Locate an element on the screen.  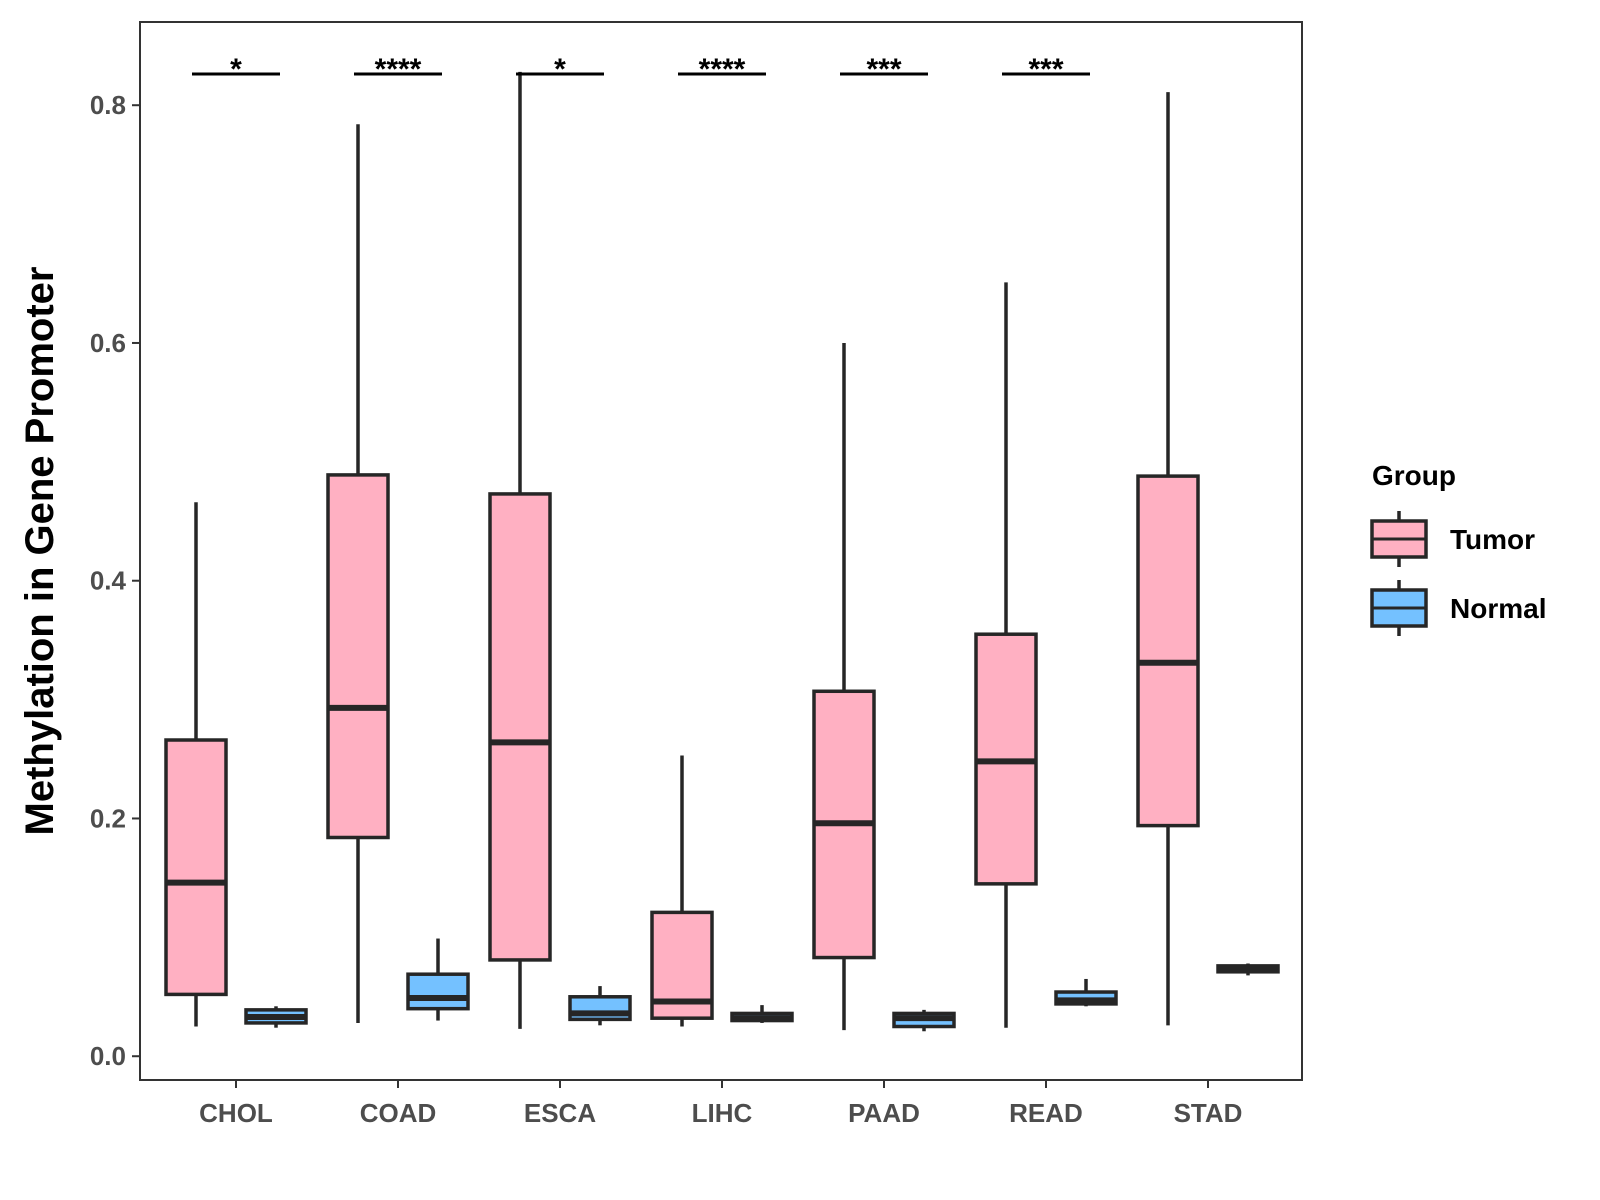
significance-coad: **** is located at coordinates (398, 69).